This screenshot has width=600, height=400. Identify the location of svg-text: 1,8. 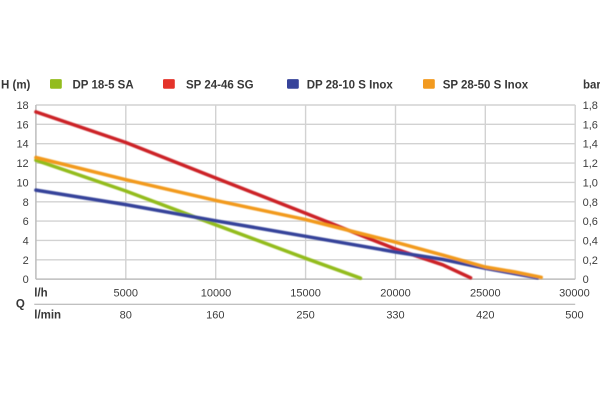
(590, 106).